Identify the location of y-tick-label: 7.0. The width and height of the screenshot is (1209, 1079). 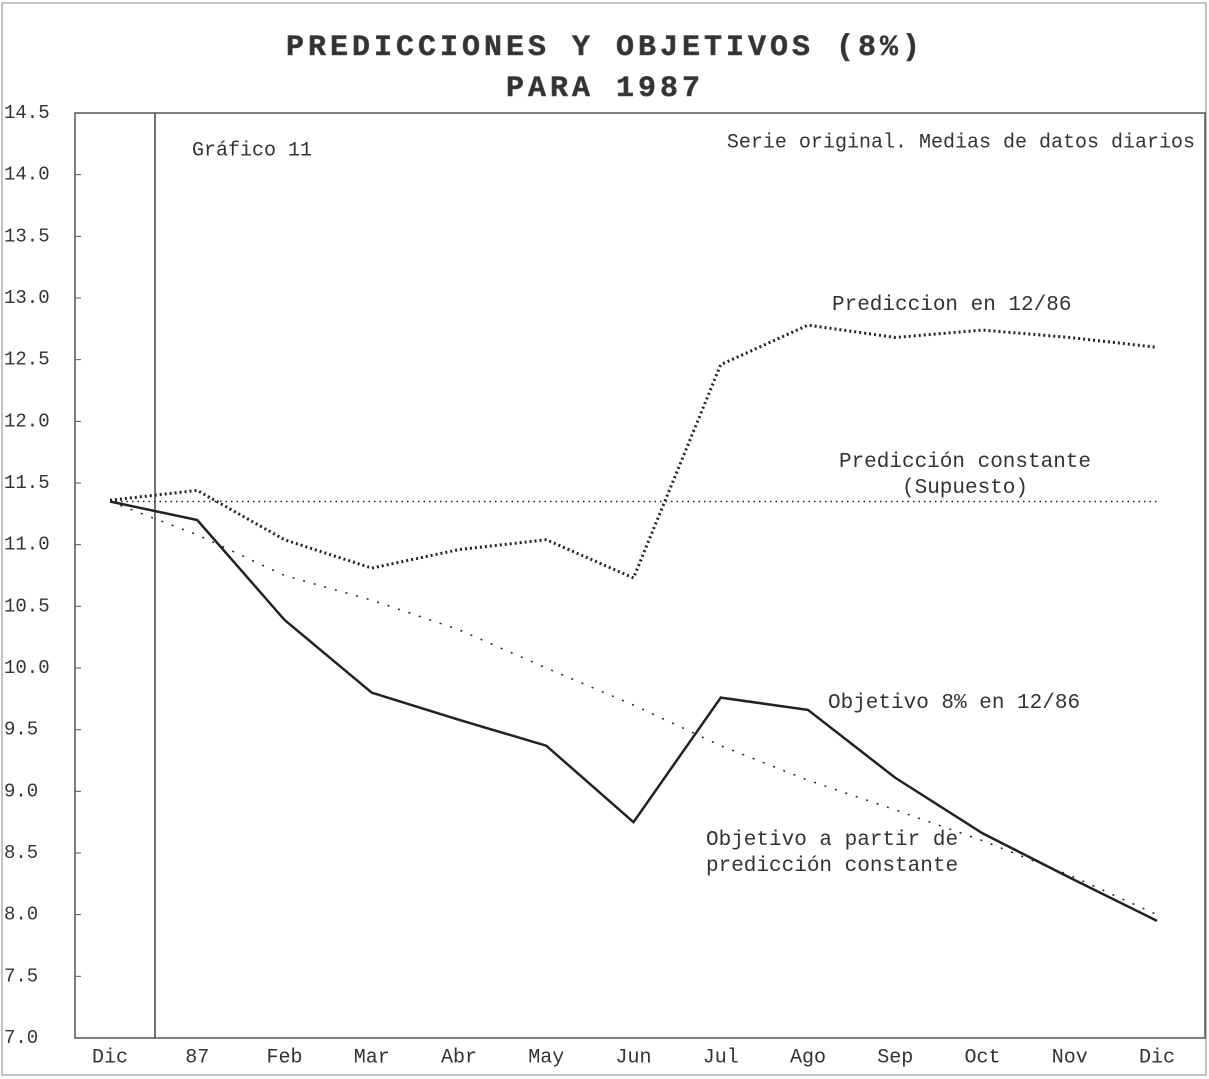
(21, 1038).